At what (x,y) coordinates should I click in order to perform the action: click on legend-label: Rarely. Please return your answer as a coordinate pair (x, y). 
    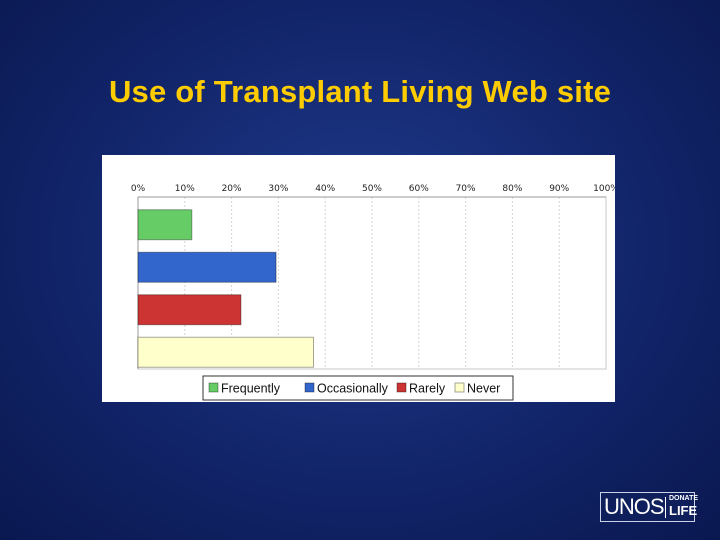
    Looking at the image, I should click on (427, 389).